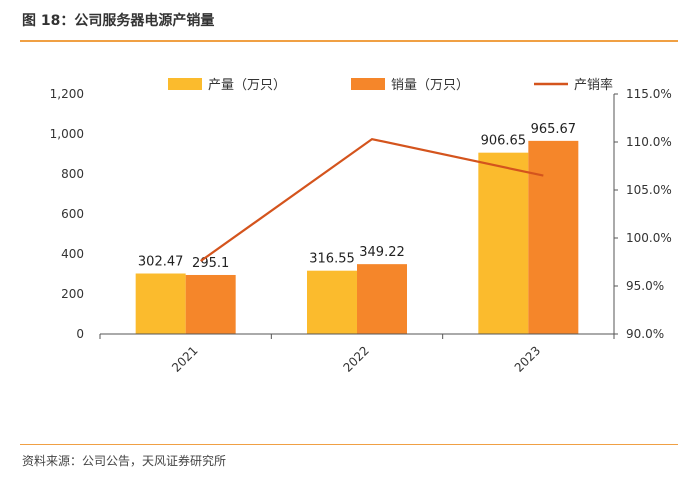 This screenshot has width=700, height=499. Describe the element at coordinates (349, 41) in the screenshot. I see `title-divider` at that location.